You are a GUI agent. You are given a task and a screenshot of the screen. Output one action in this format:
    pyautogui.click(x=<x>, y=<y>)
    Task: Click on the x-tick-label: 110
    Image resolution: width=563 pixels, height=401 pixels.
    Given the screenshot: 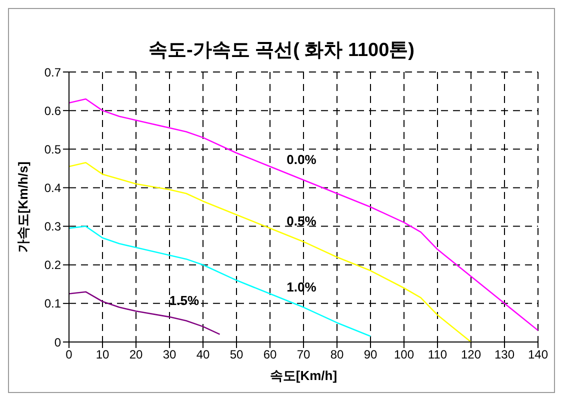 What is the action you would take?
    pyautogui.click(x=438, y=355)
    